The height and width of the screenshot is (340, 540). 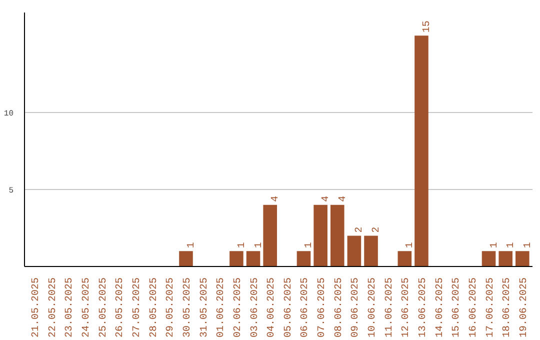 What do you see at coordinates (120, 307) in the screenshot?
I see `x-tick-label: 26.05.2025` at bounding box center [120, 307].